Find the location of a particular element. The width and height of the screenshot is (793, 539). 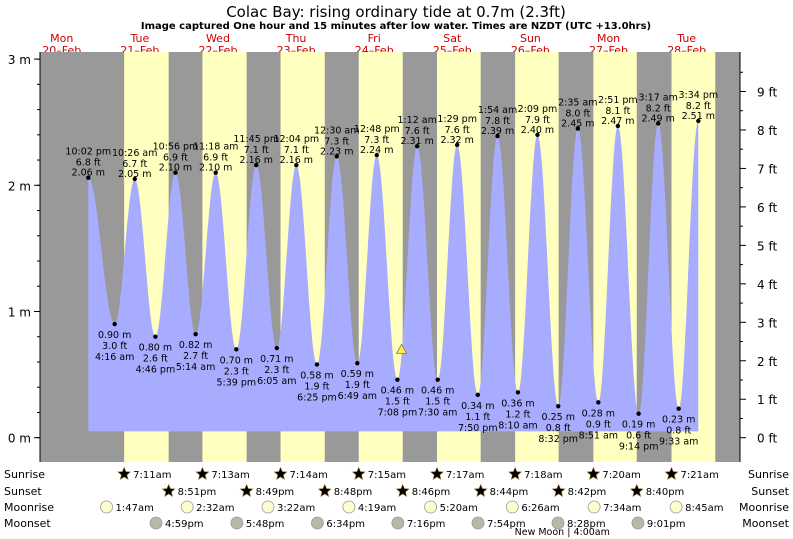

sunrise-time: 7:13am is located at coordinates (230, 475).